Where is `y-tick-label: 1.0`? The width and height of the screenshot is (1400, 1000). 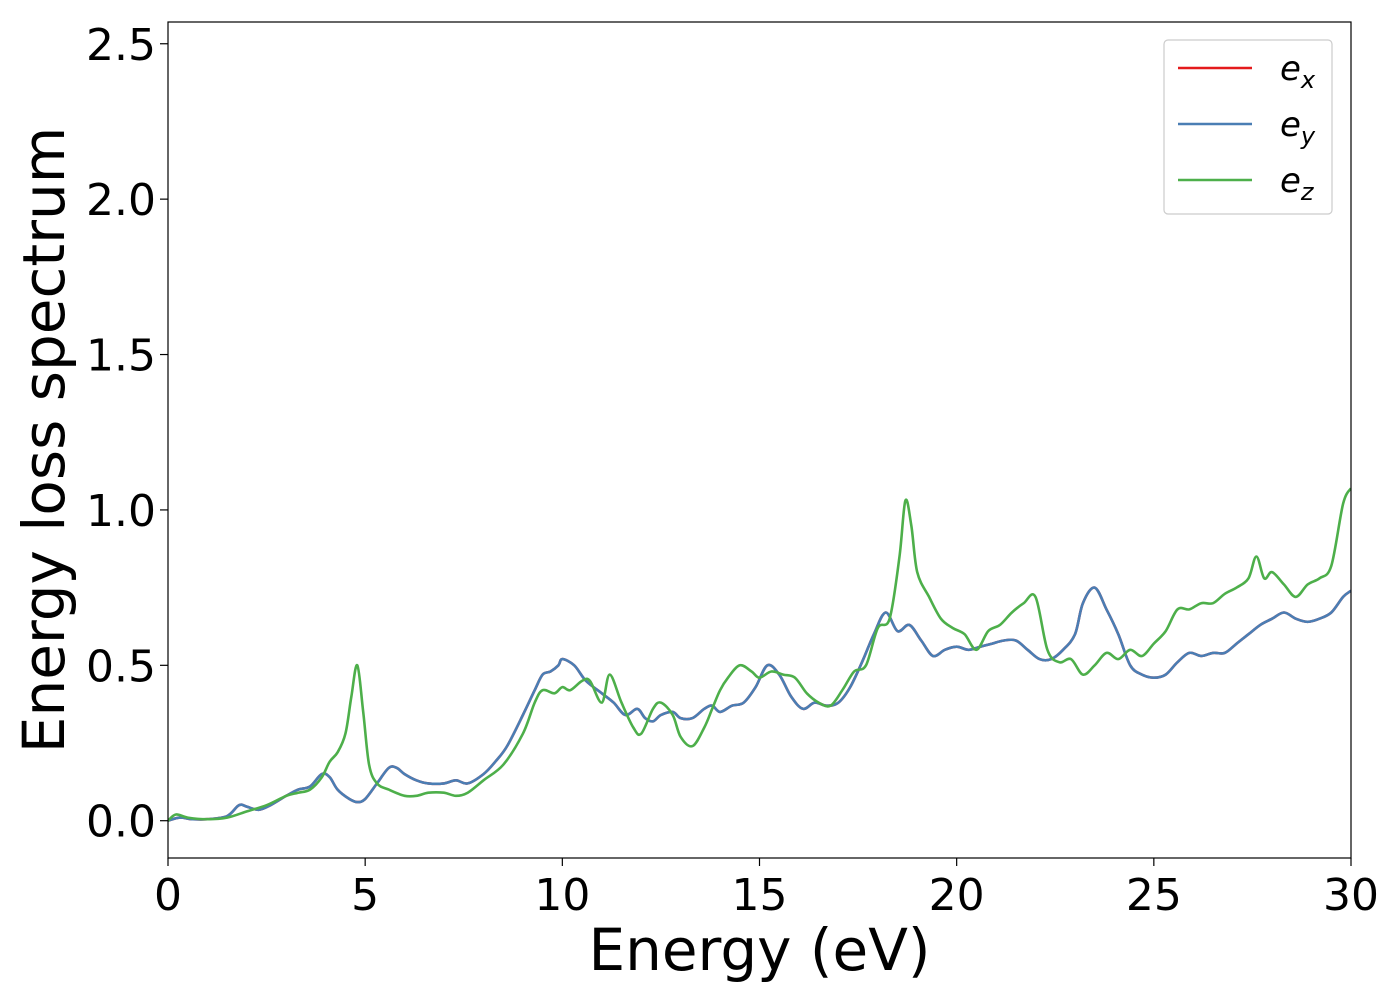
y-tick-label: 1.0 is located at coordinates (121, 511).